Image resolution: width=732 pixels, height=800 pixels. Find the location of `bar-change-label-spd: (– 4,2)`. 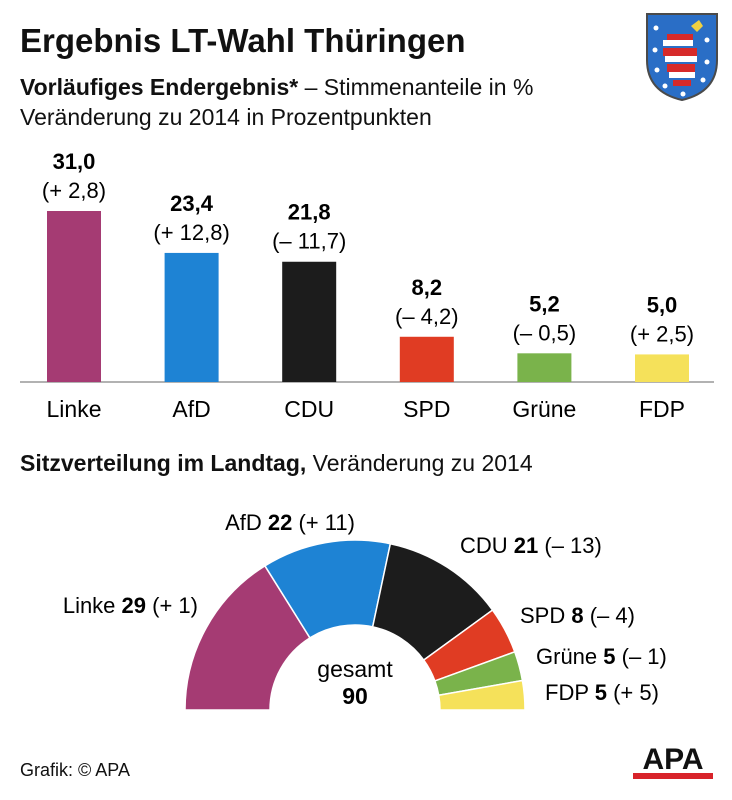

bar-change-label-spd: (– 4,2) is located at coordinates (427, 316).